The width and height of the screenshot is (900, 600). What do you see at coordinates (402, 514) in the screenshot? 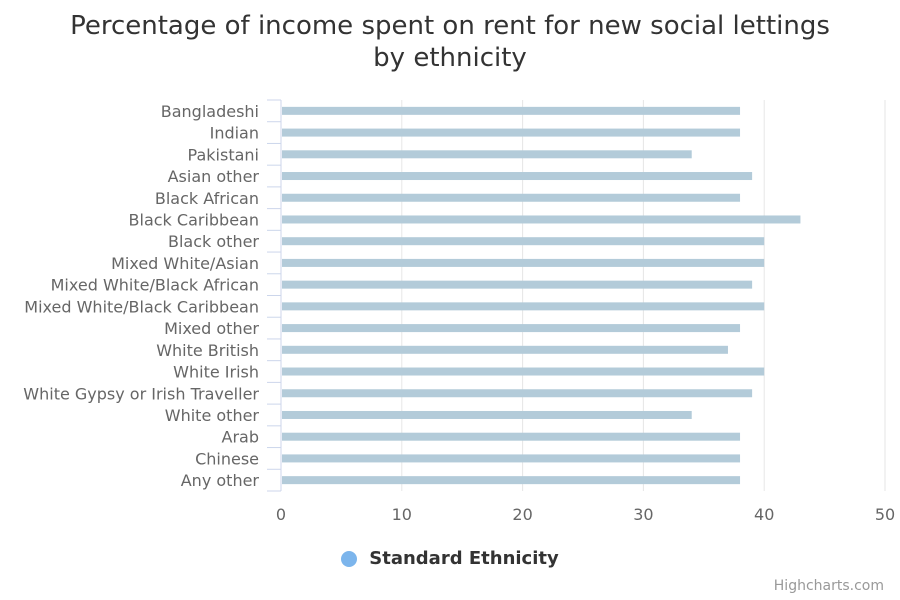
I see `x-tick-label-10: 10` at bounding box center [402, 514].